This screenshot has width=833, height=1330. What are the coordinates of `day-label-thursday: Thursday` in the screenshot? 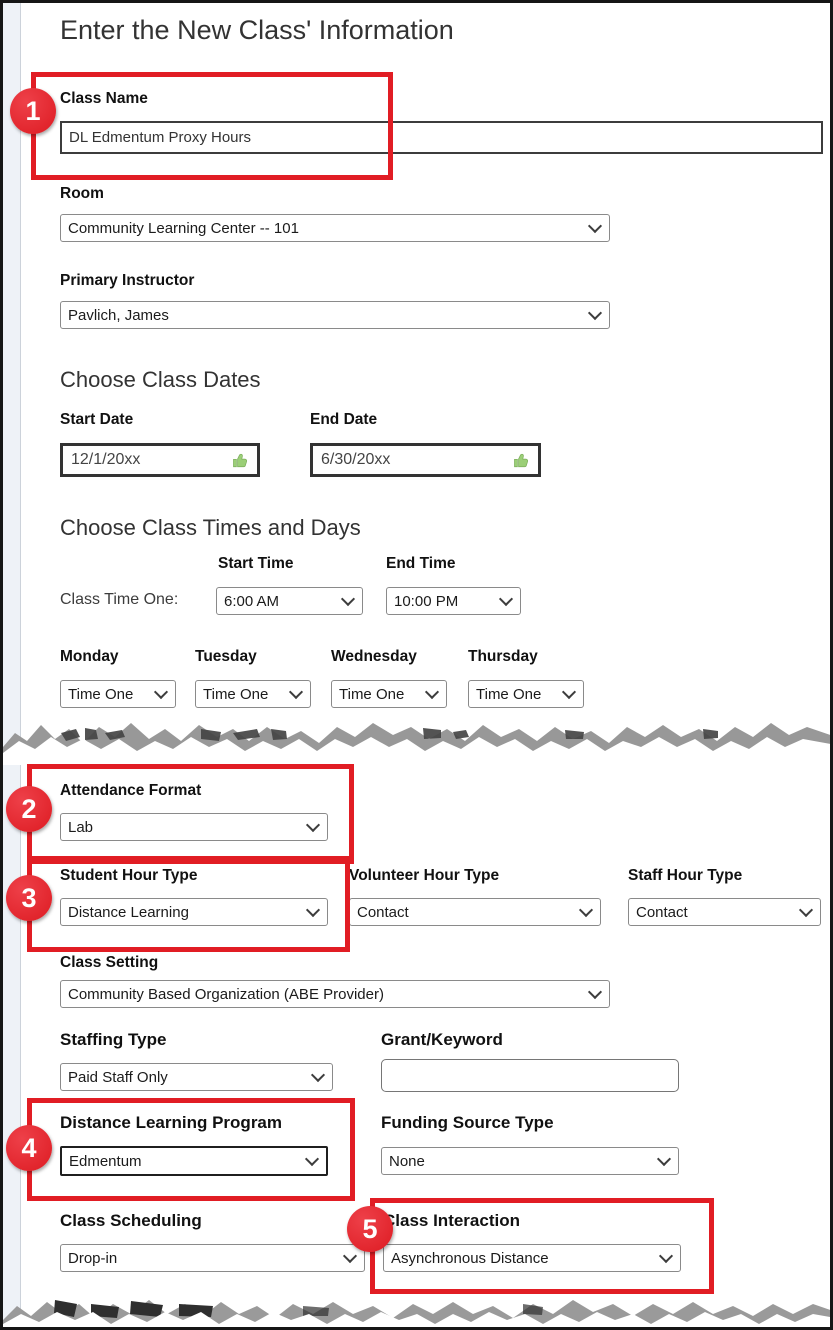 It's located at (503, 656).